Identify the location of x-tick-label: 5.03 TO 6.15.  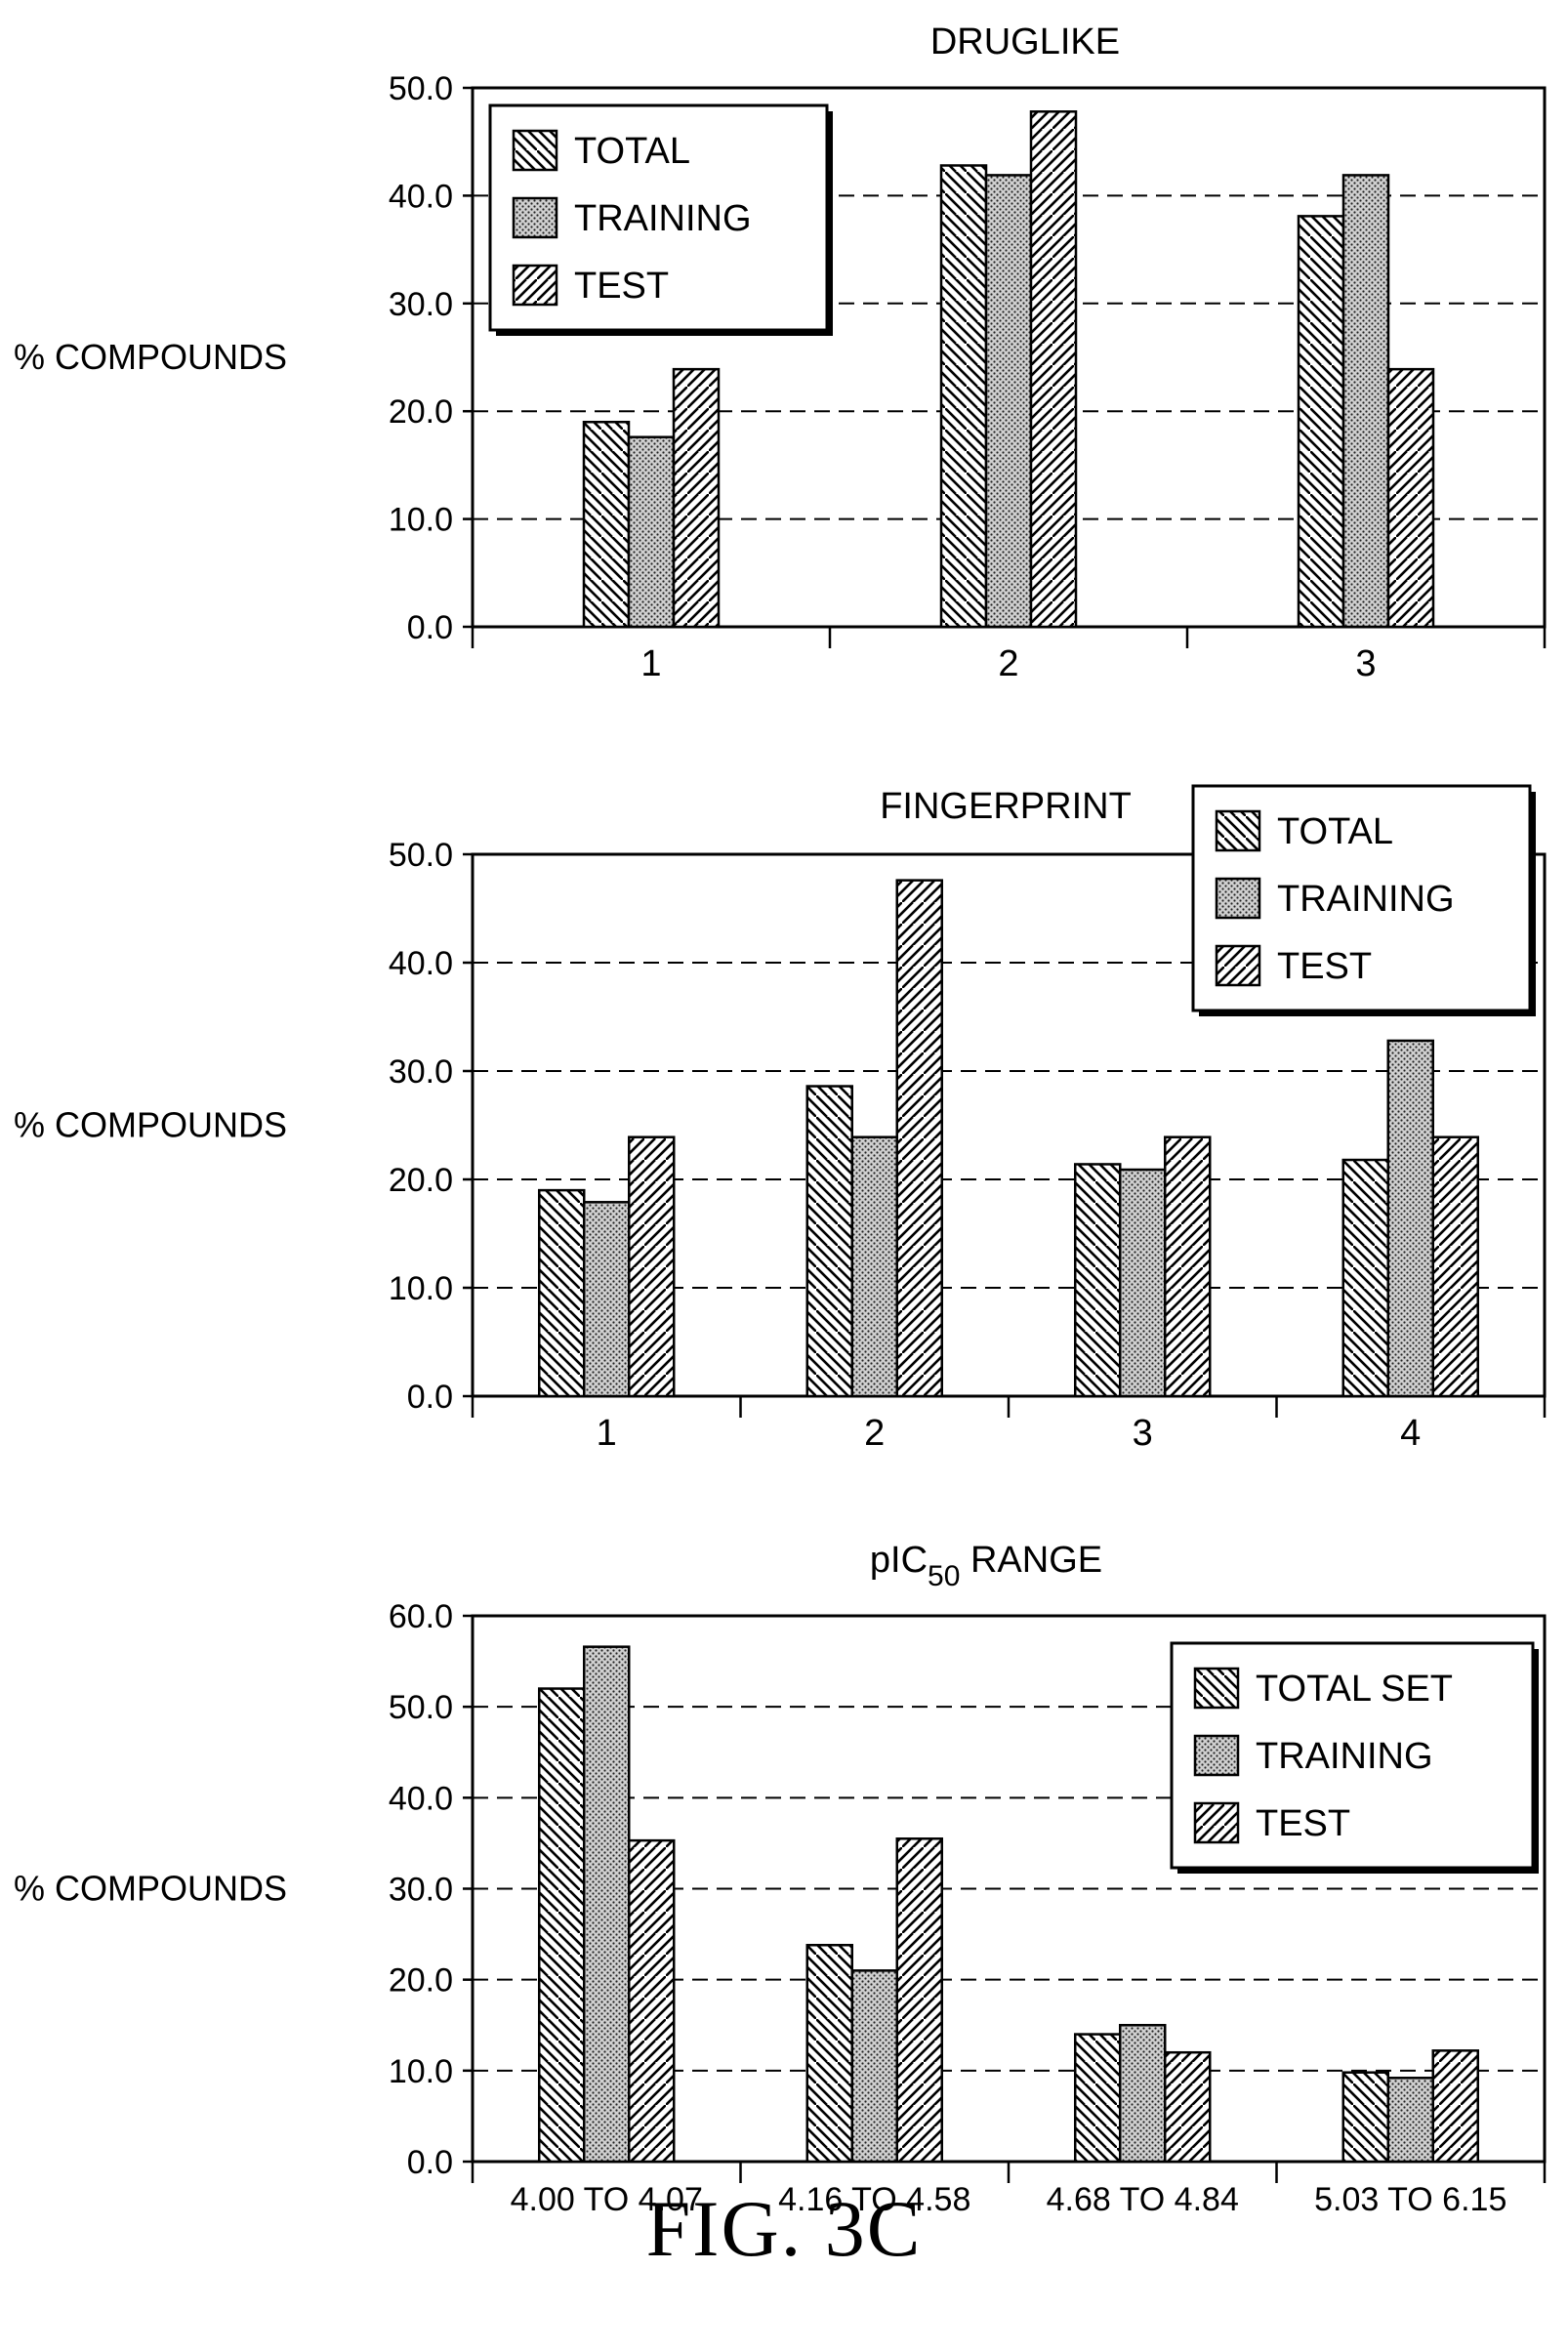
(1410, 2200).